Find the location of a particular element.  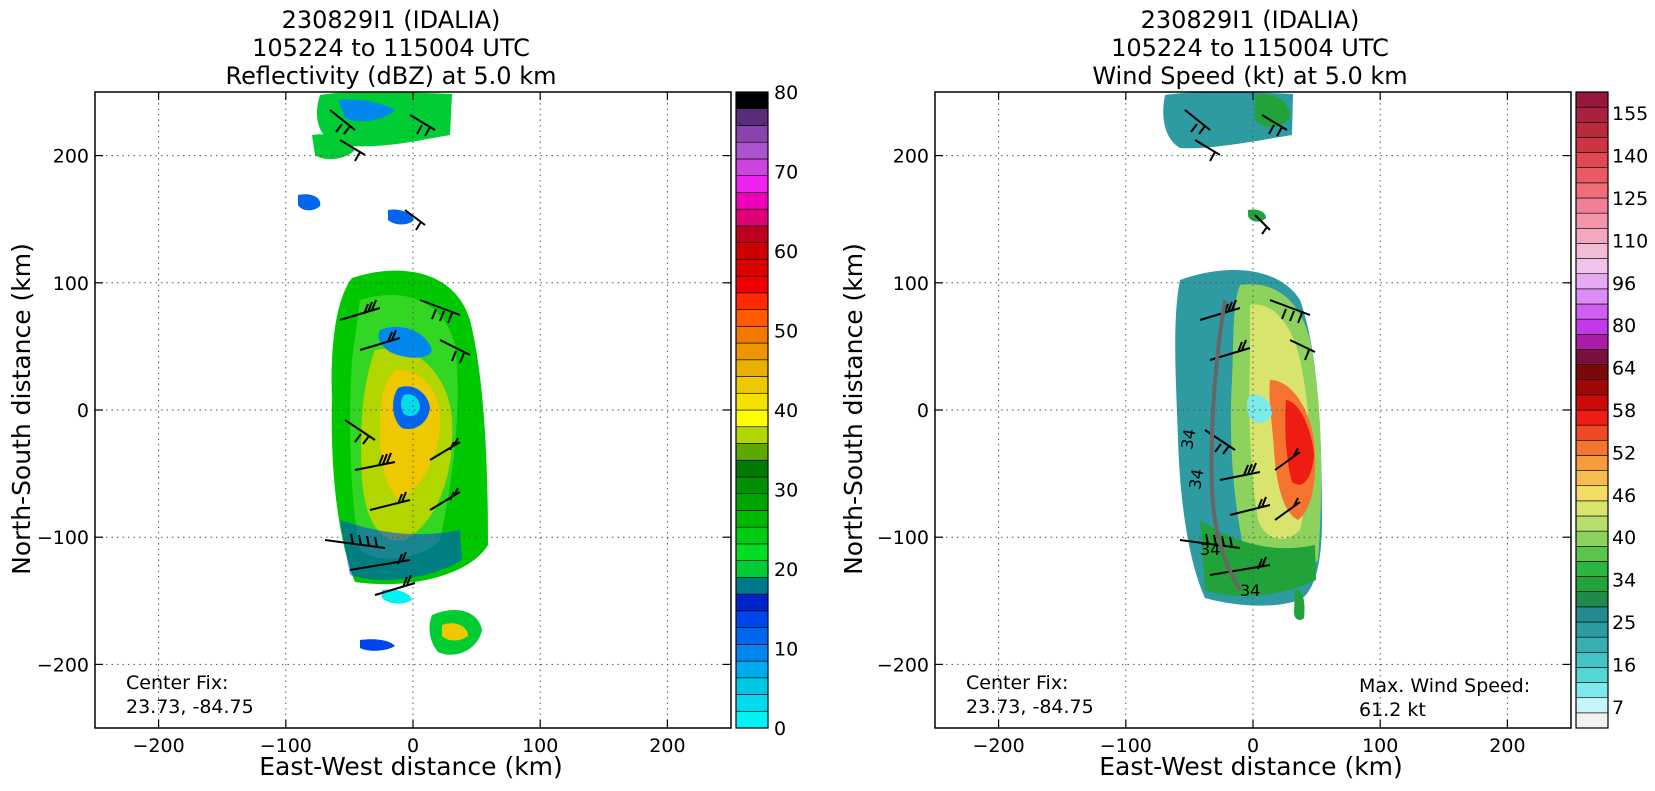

wind-speed-field is located at coordinates (1242, 355).